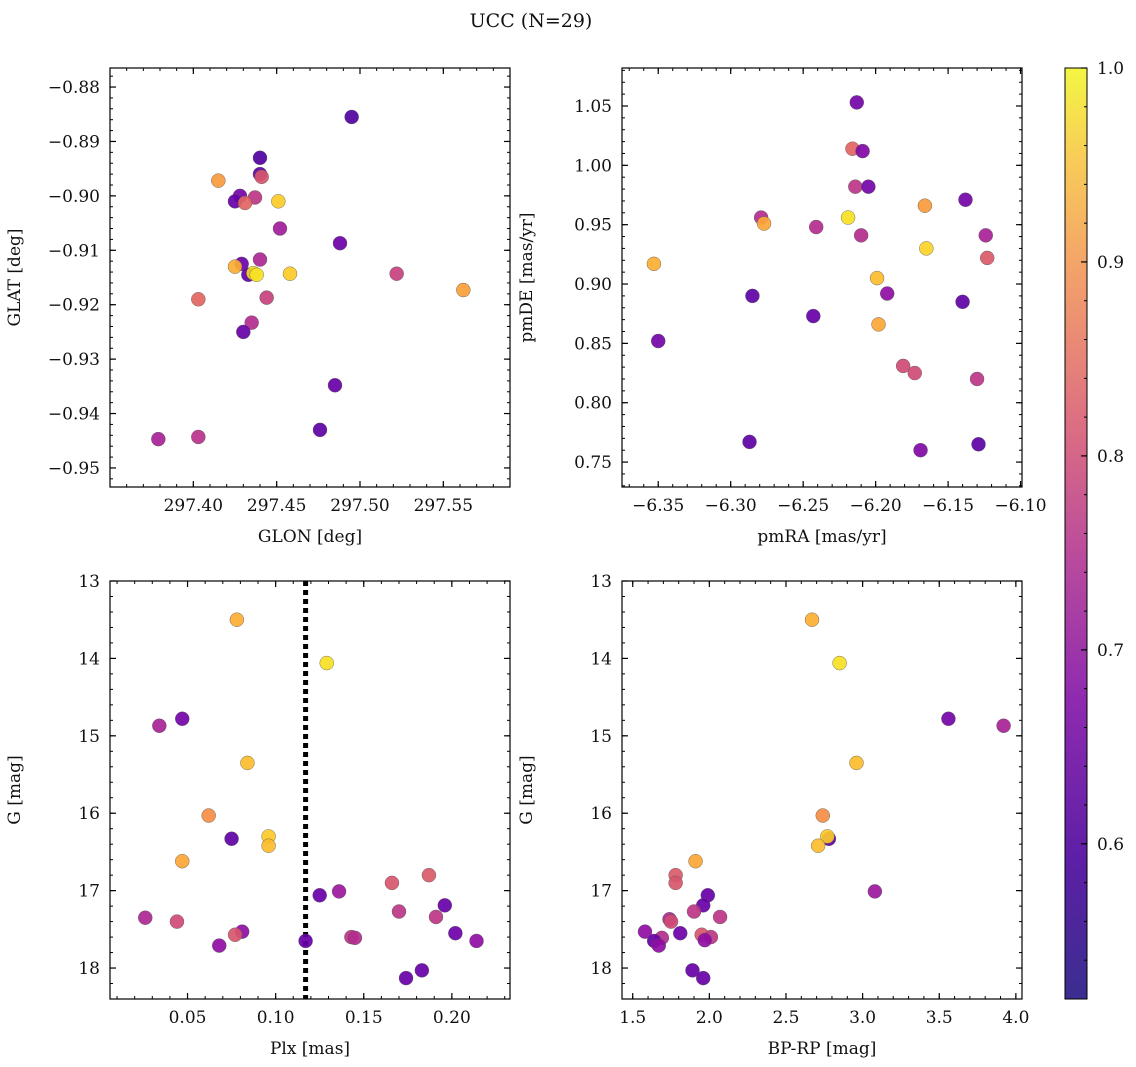  I want to click on x-axis-label: pmRA [mas/yr], so click(821, 537).